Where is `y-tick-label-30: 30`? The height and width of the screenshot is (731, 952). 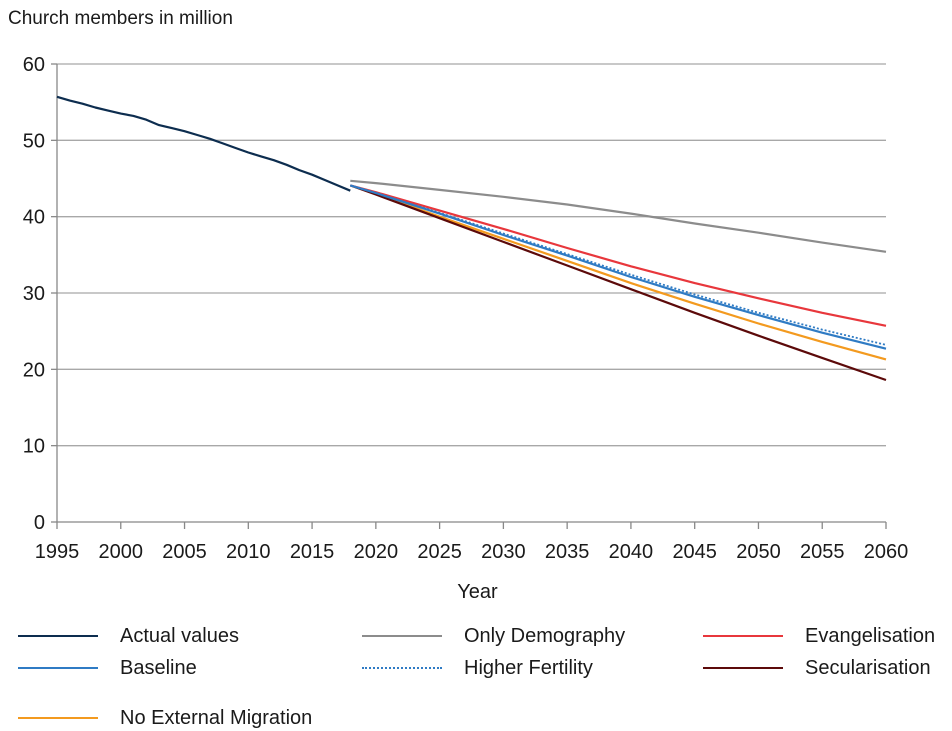
y-tick-label-30: 30 is located at coordinates (34, 294).